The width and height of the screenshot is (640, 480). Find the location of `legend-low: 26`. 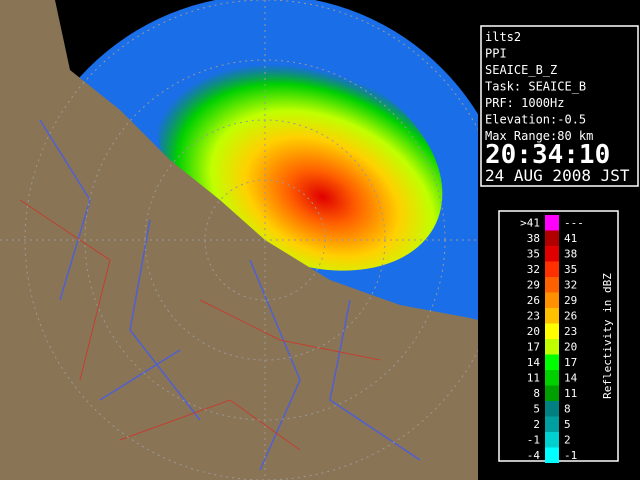

legend-low: 26 is located at coordinates (533, 300).